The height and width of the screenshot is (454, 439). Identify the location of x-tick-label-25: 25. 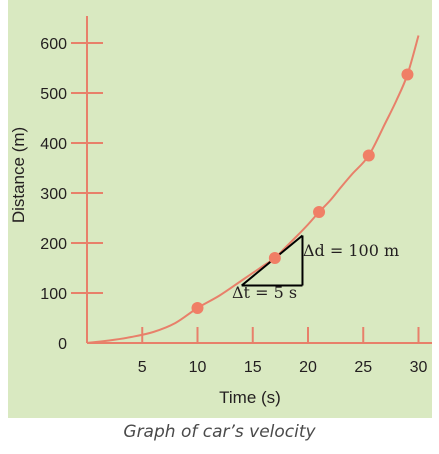
(363, 367).